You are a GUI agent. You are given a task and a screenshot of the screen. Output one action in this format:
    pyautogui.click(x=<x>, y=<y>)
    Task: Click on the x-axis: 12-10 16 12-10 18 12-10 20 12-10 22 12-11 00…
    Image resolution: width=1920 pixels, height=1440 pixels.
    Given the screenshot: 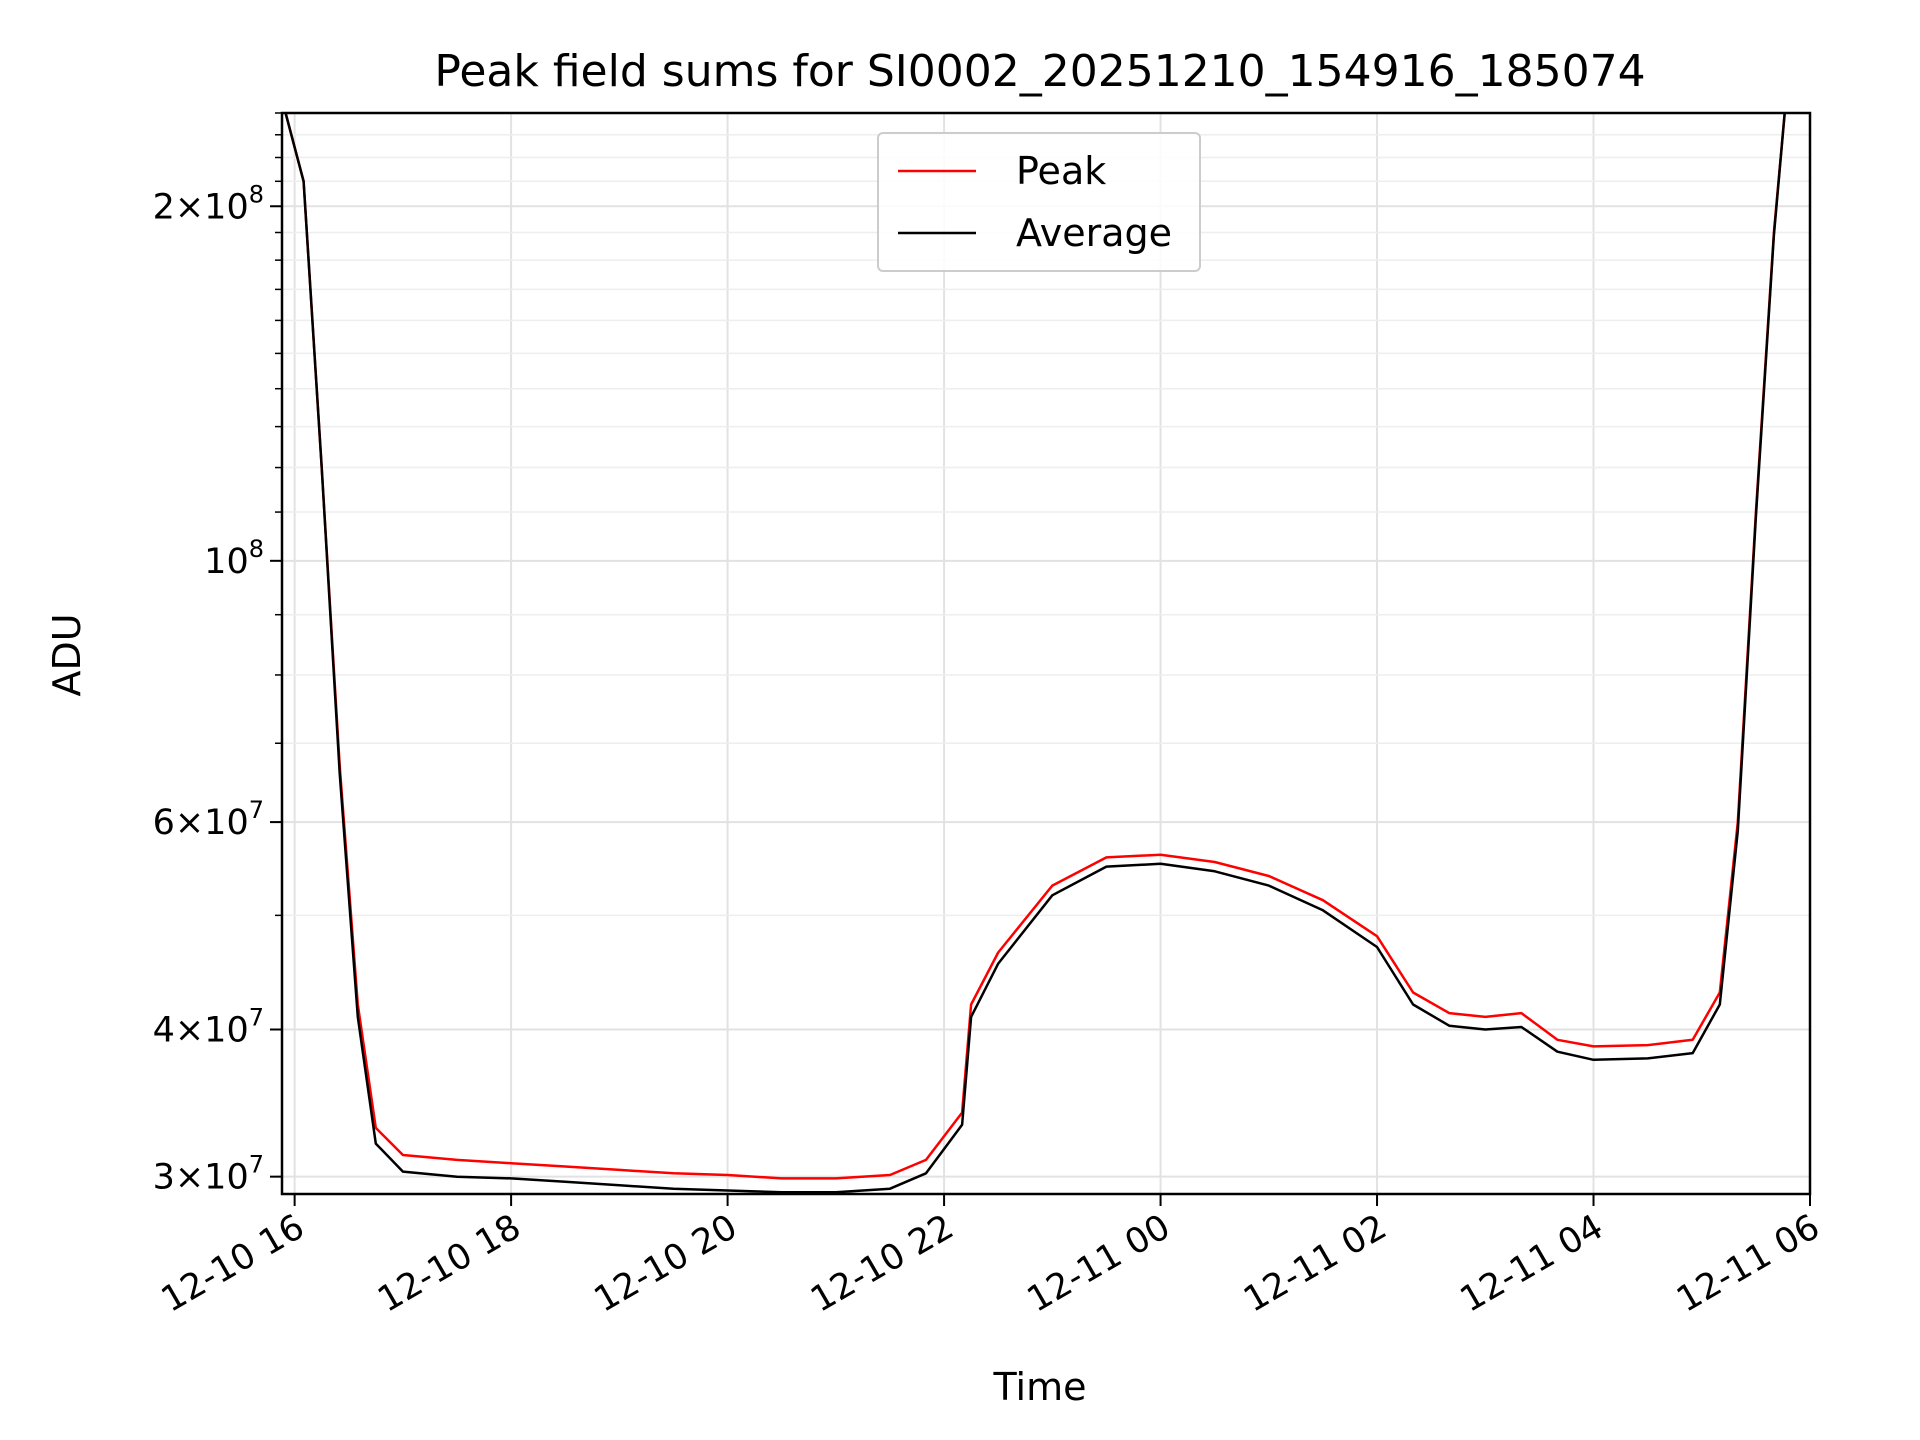 What is the action you would take?
    pyautogui.click(x=991, y=1257)
    